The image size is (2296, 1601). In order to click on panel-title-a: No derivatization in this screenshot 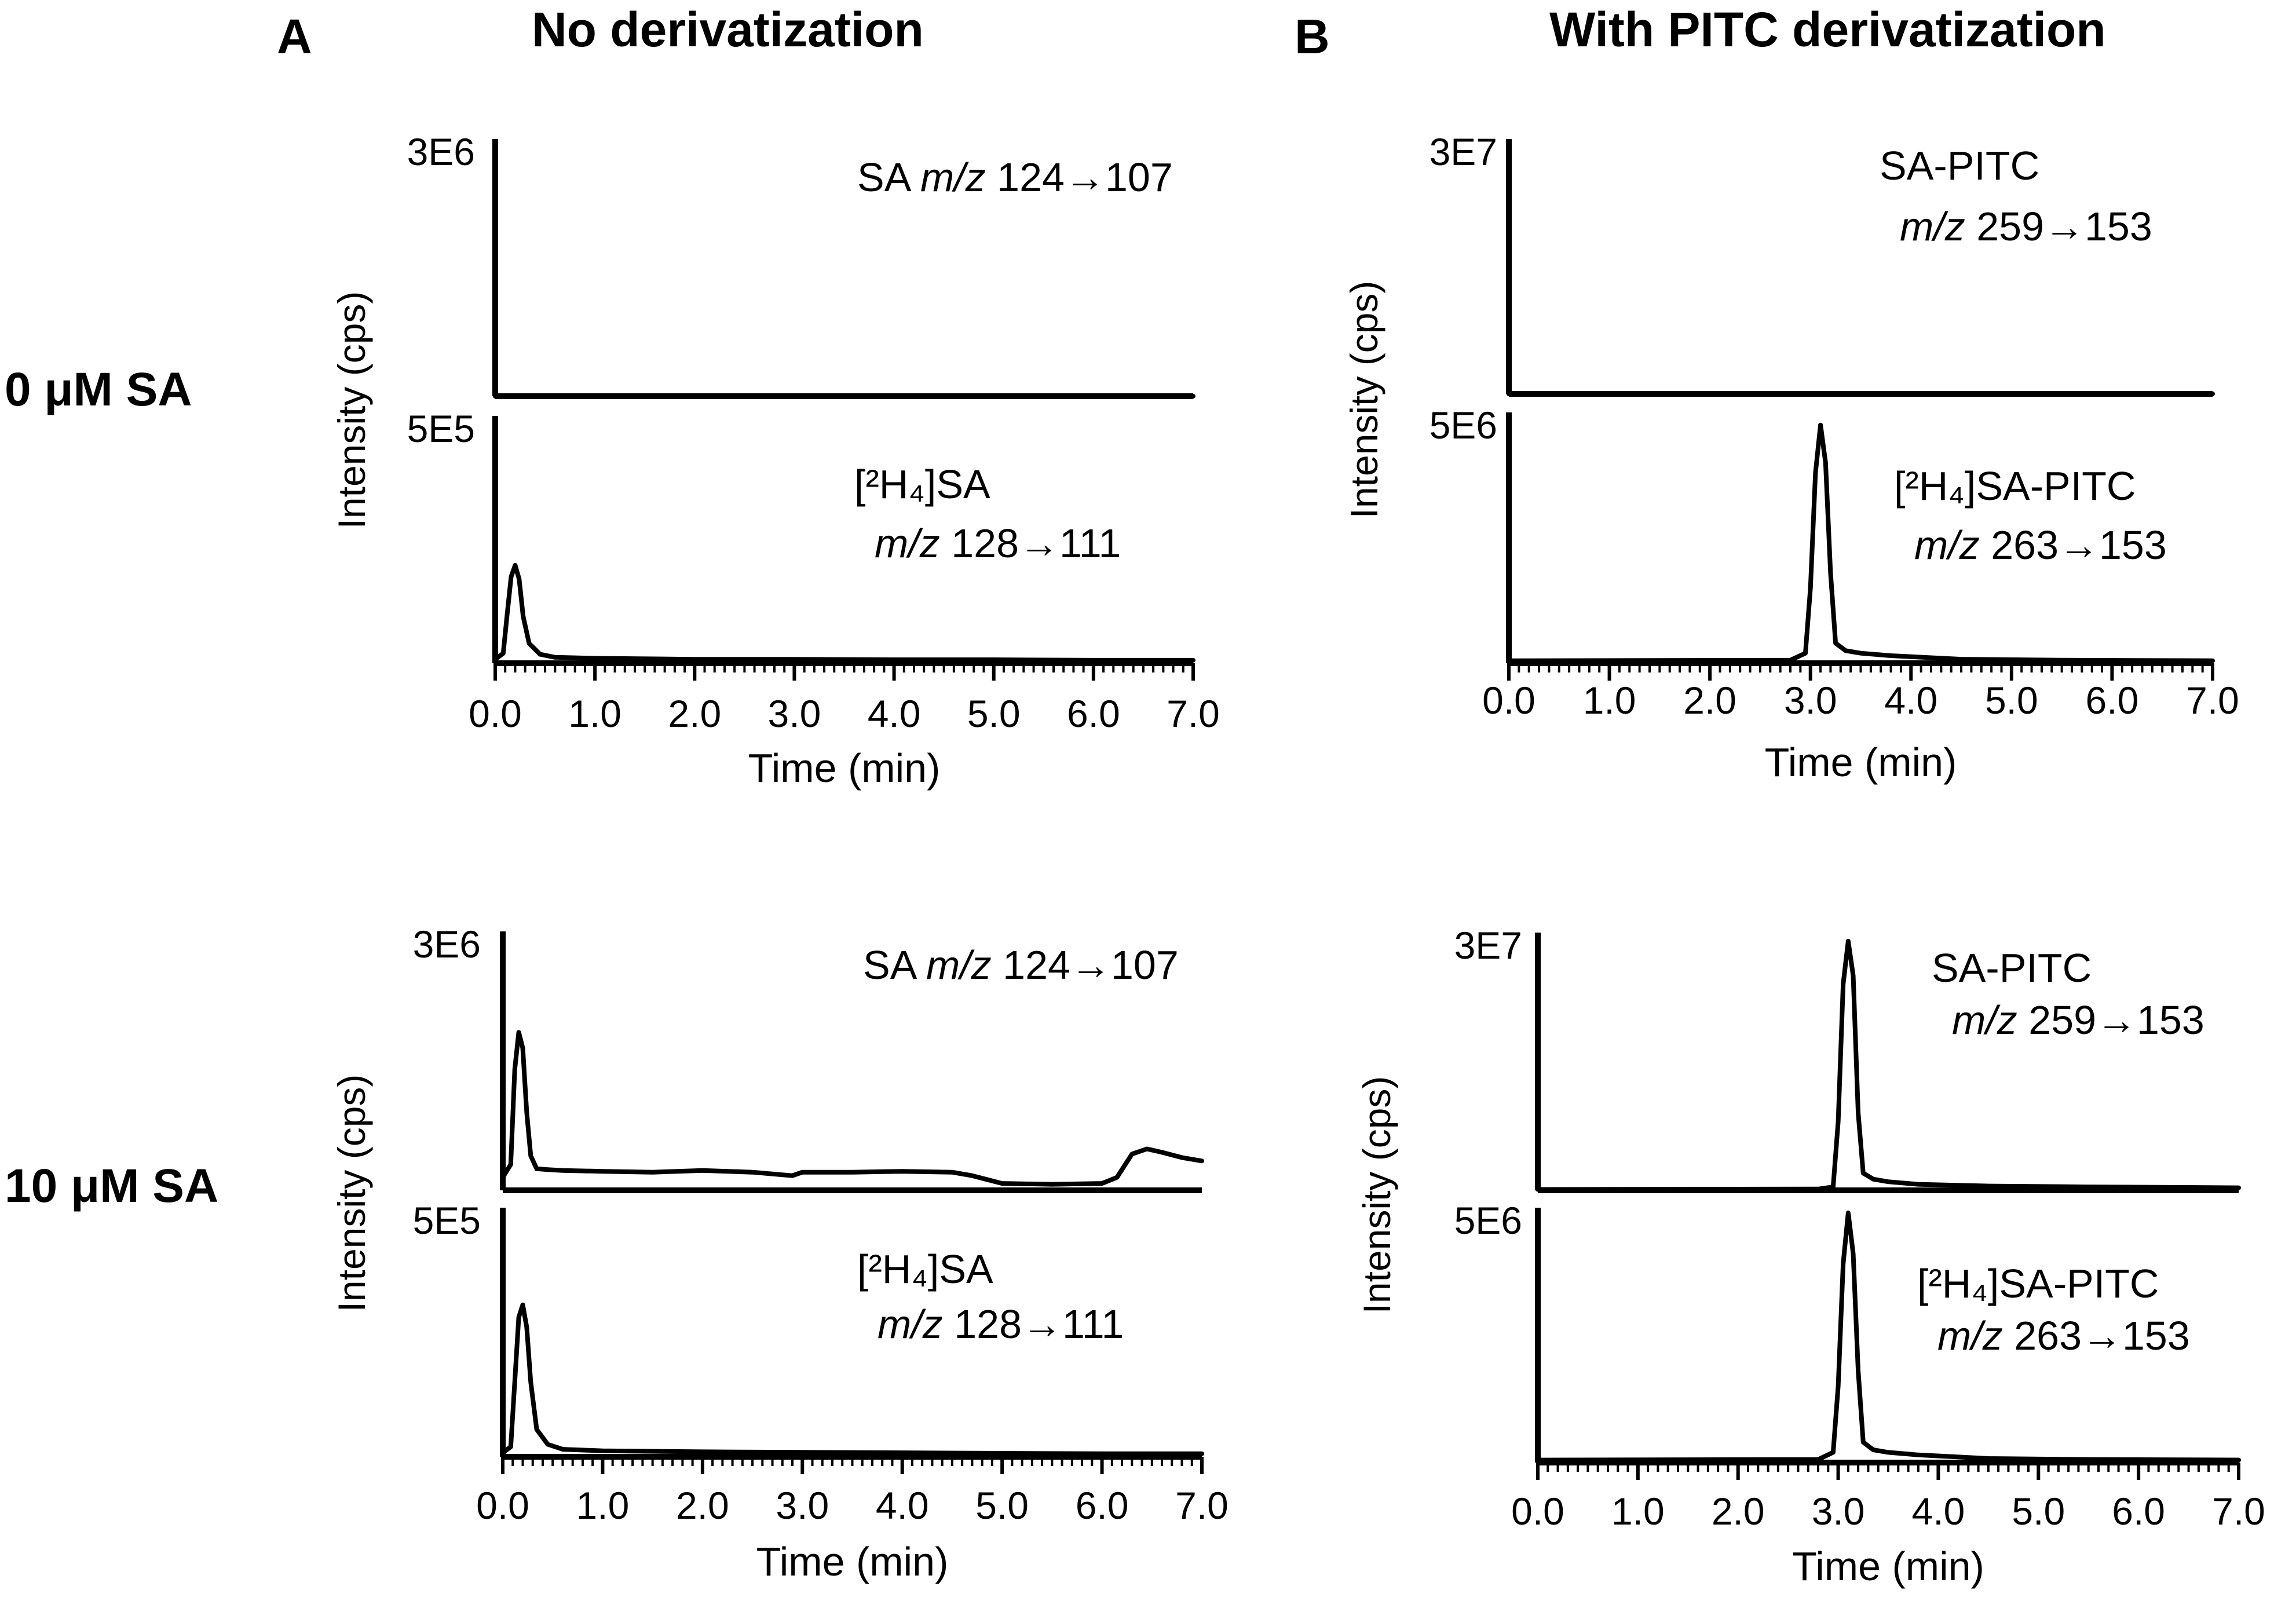, I will do `click(728, 29)`.